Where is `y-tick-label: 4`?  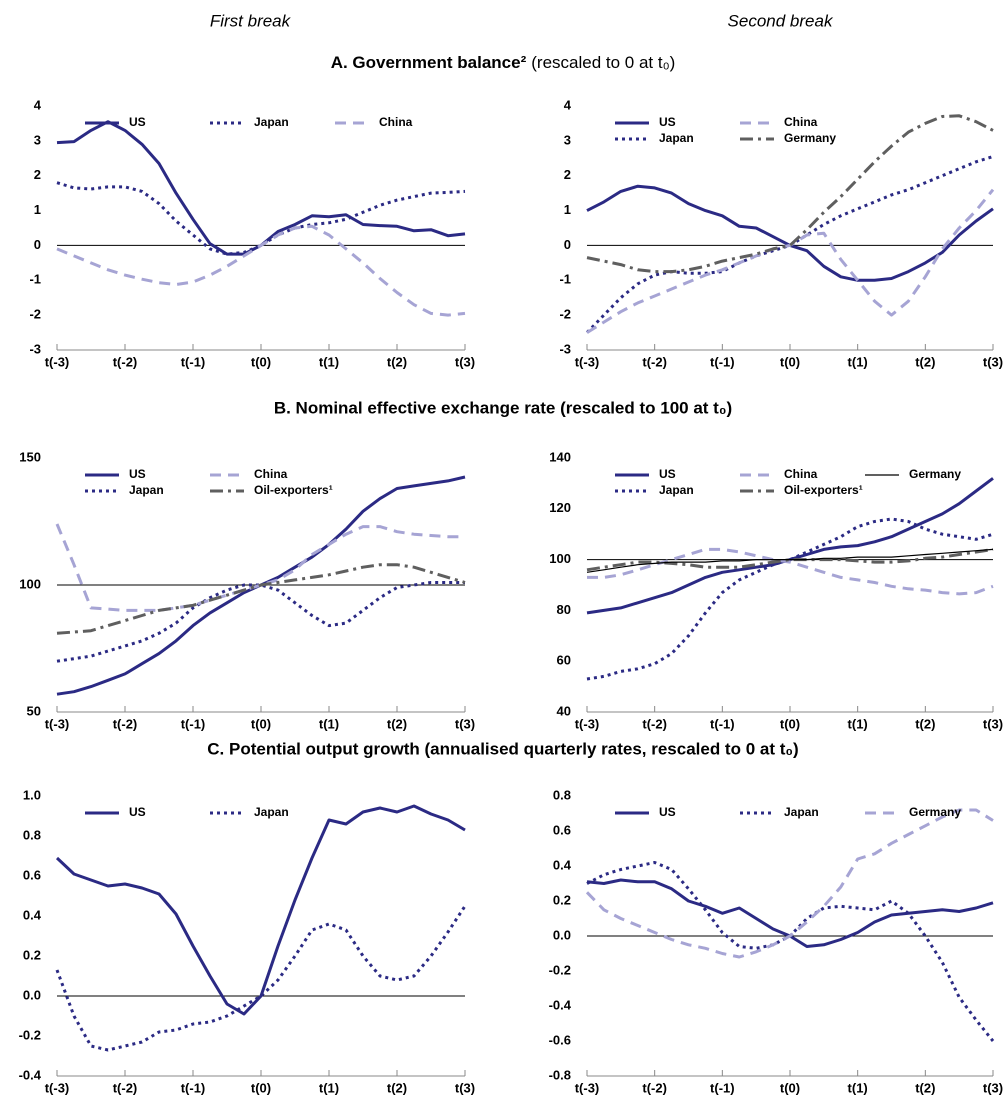 y-tick-label: 4 is located at coordinates (38, 104).